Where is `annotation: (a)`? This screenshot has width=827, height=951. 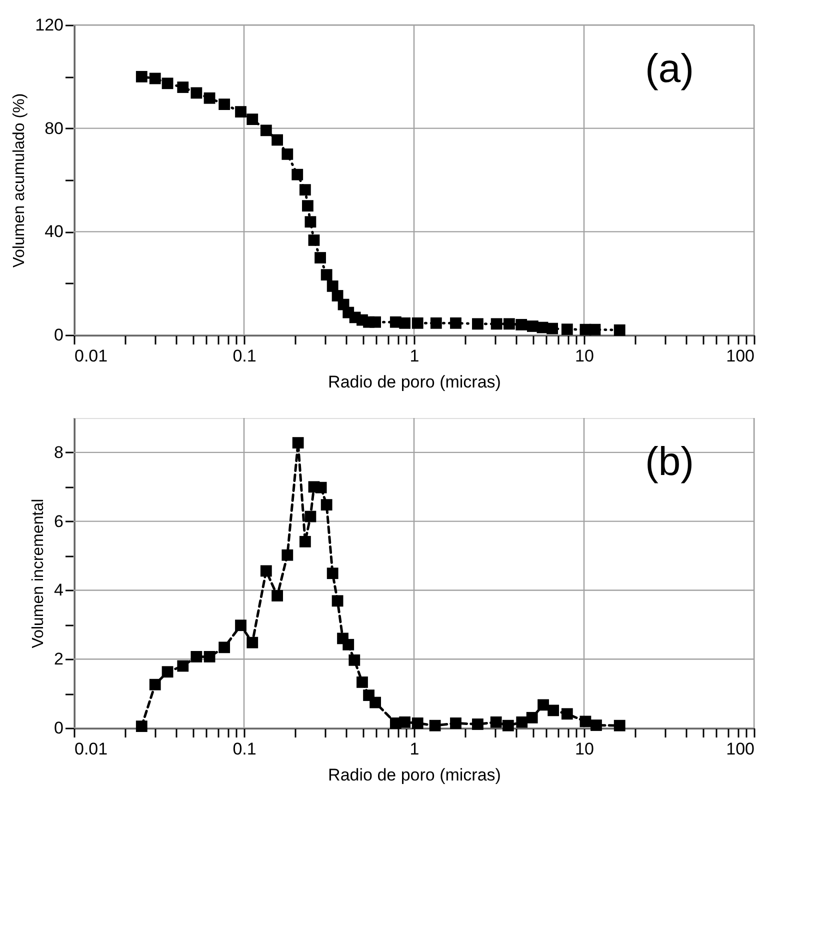
annotation: (a) is located at coordinates (669, 69).